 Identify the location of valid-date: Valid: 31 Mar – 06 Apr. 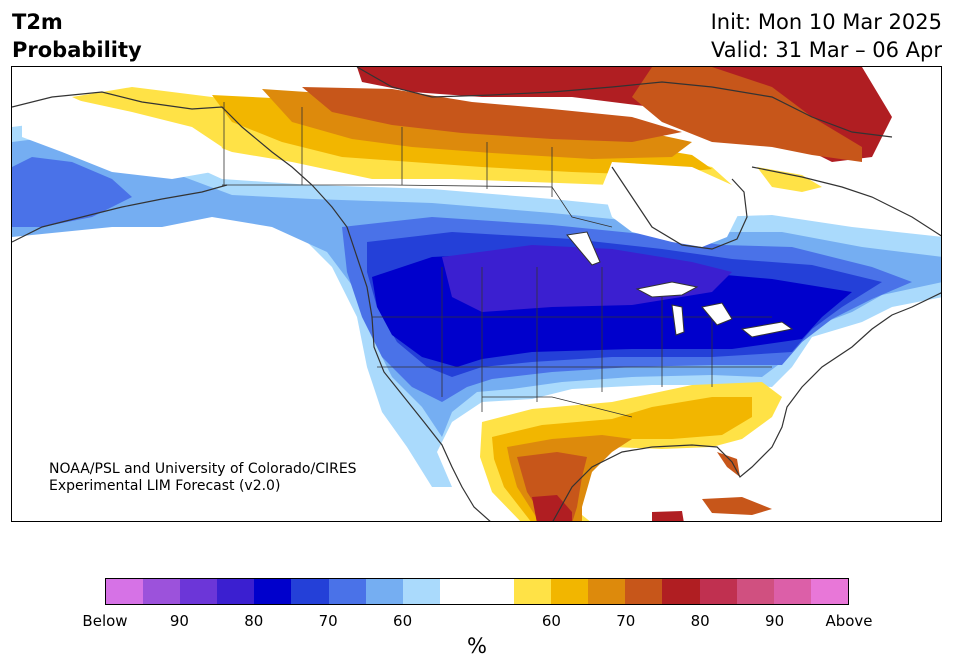
(826, 50).